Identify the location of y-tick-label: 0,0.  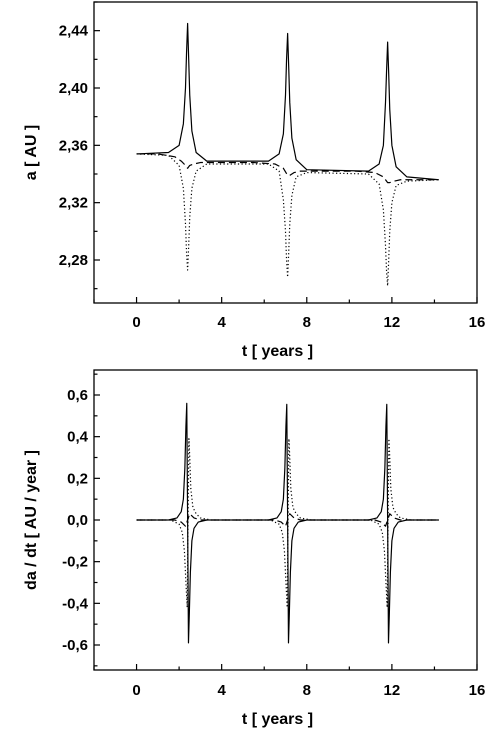
(77, 520).